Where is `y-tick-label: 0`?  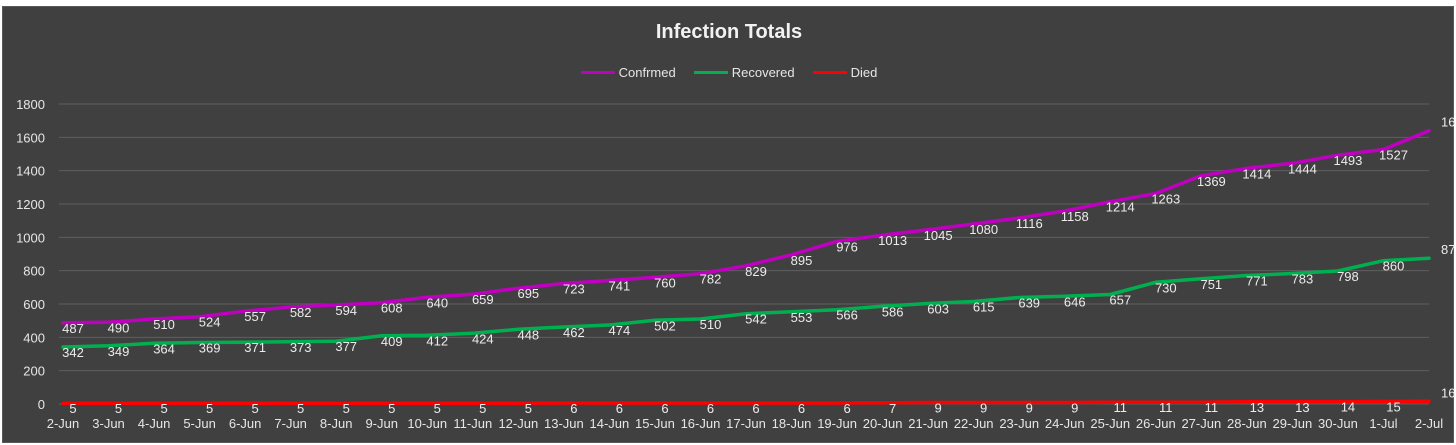
y-tick-label: 0 is located at coordinates (41, 404).